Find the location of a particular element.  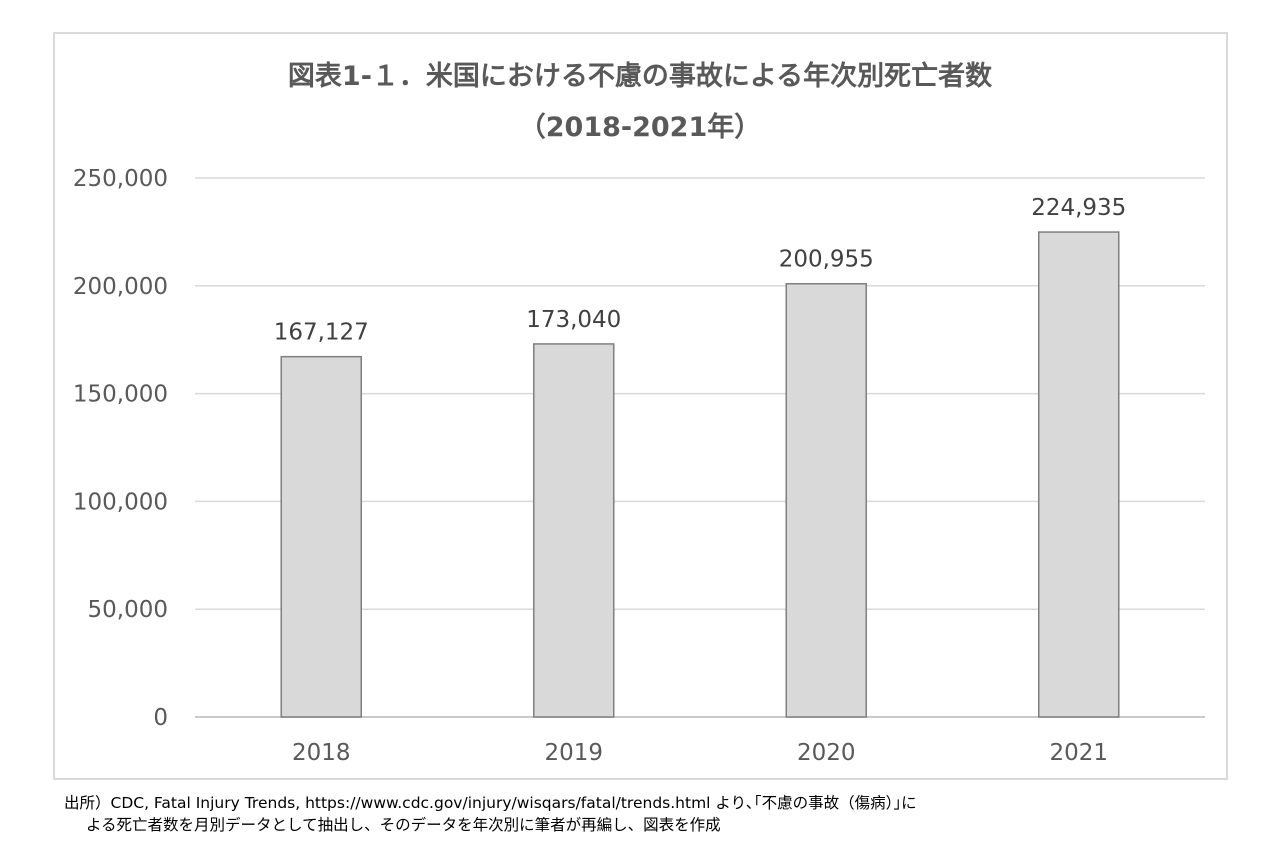

y-tick-label: 150,000 is located at coordinates (120, 395).